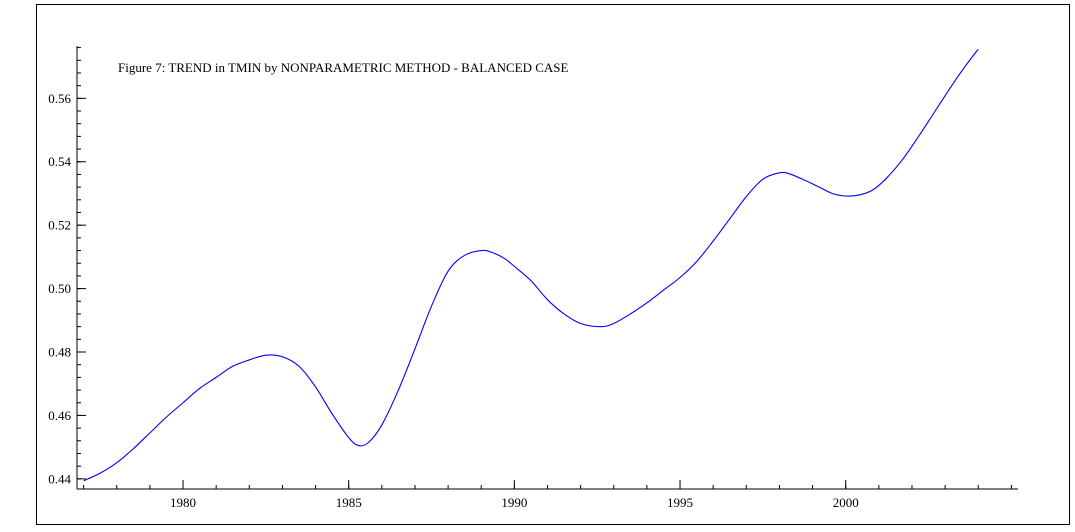  I want to click on y-tick-label: 0.50, so click(59, 288).